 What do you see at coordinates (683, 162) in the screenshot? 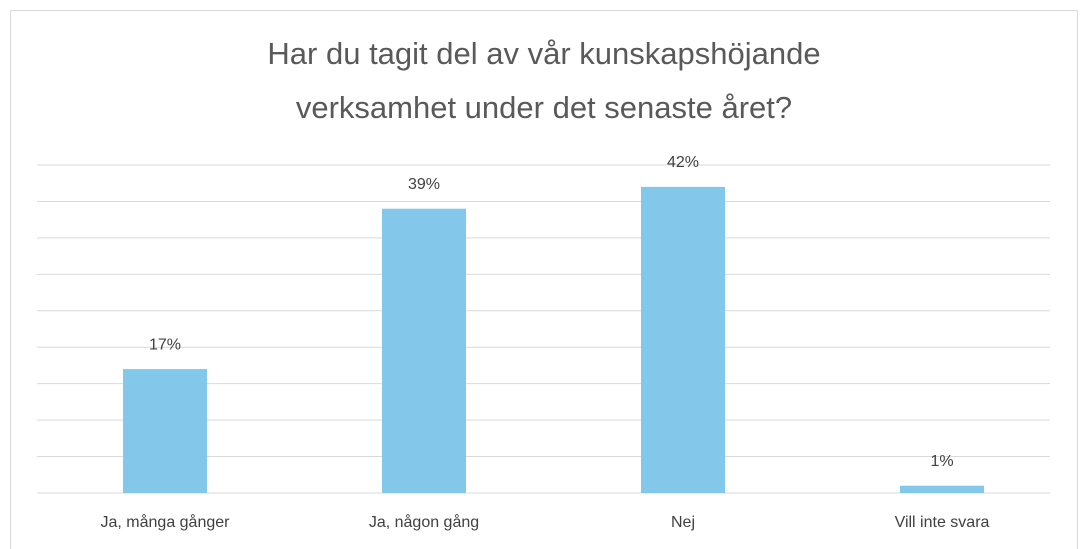
I see `data-label: 42%` at bounding box center [683, 162].